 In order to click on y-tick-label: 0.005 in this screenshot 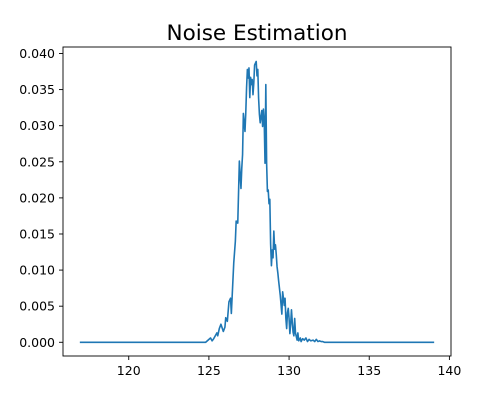, I will do `click(37, 306)`.